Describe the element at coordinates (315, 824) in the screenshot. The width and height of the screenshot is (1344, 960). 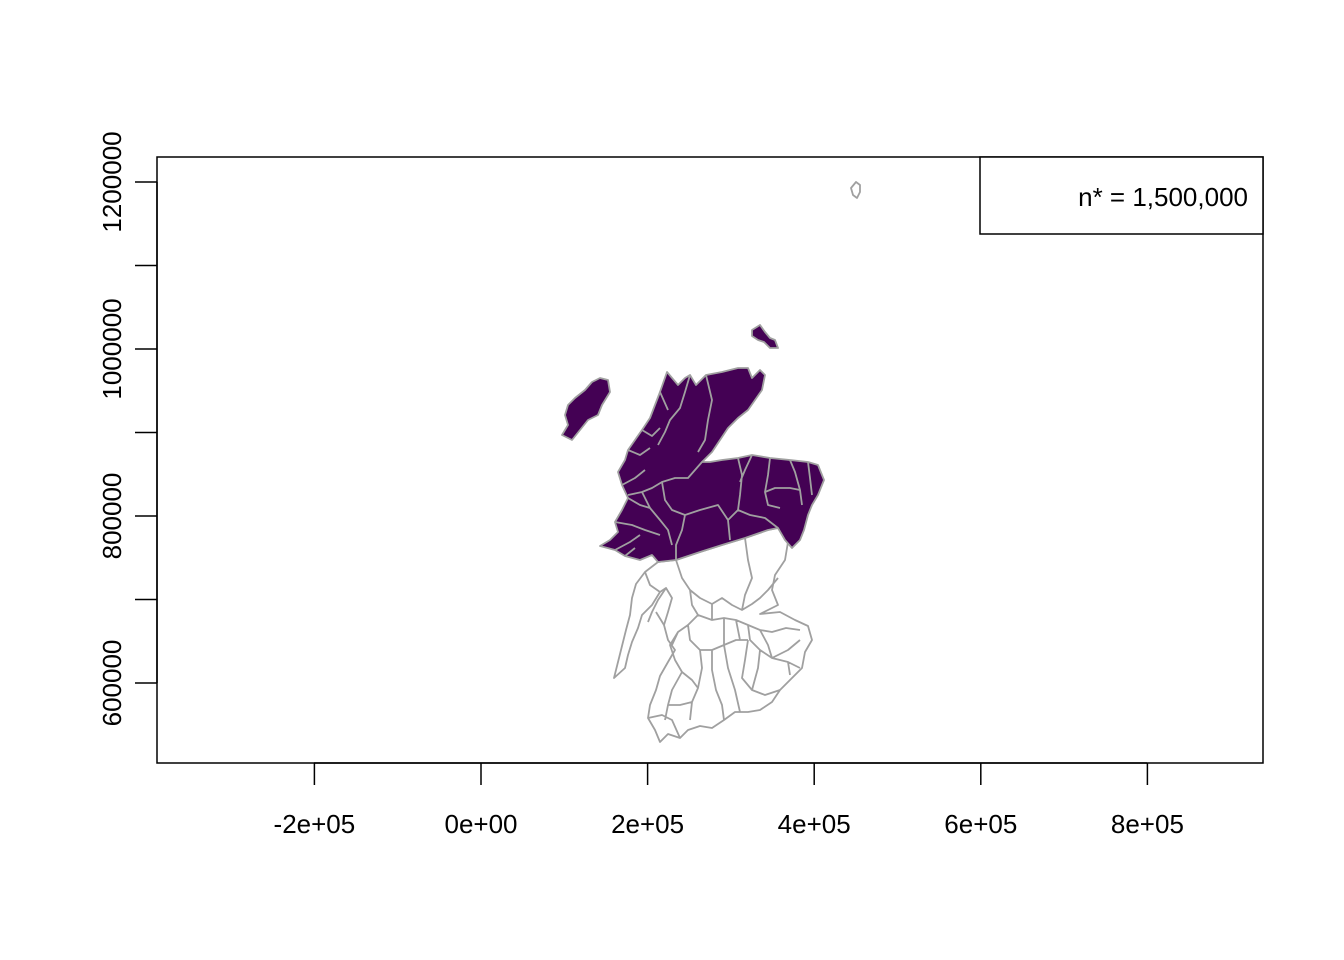
I see `x-tick-label: -2e+05` at that location.